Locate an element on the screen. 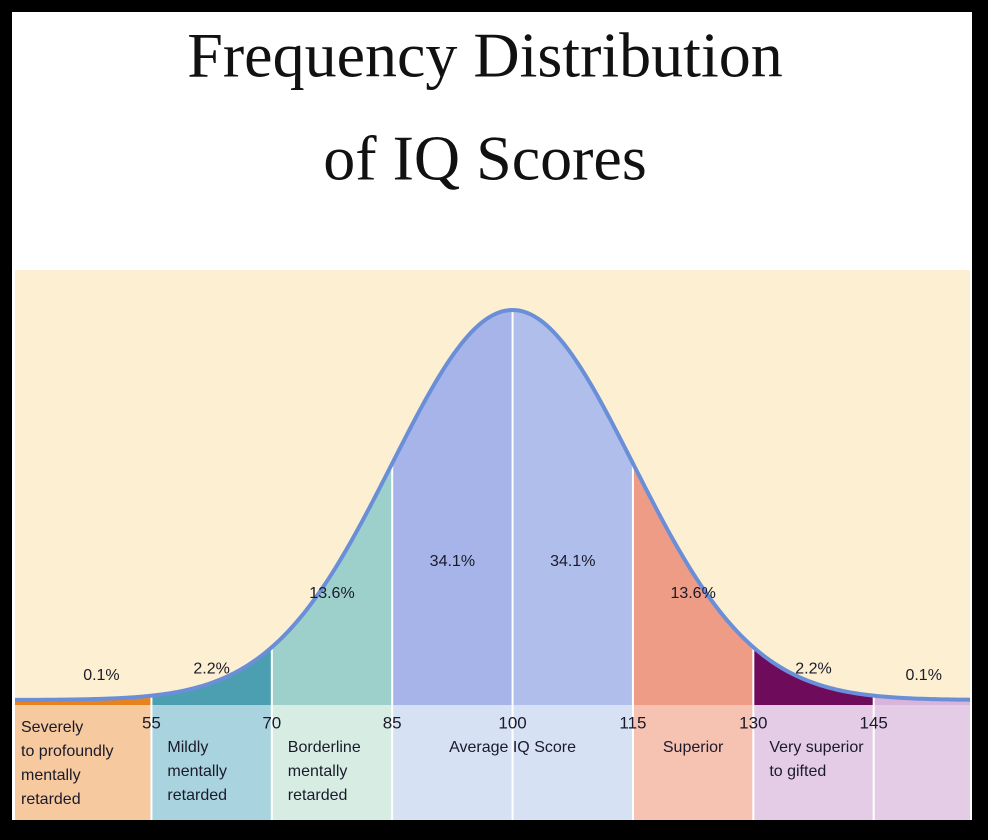  x-tick-label: 100 is located at coordinates (512, 722).